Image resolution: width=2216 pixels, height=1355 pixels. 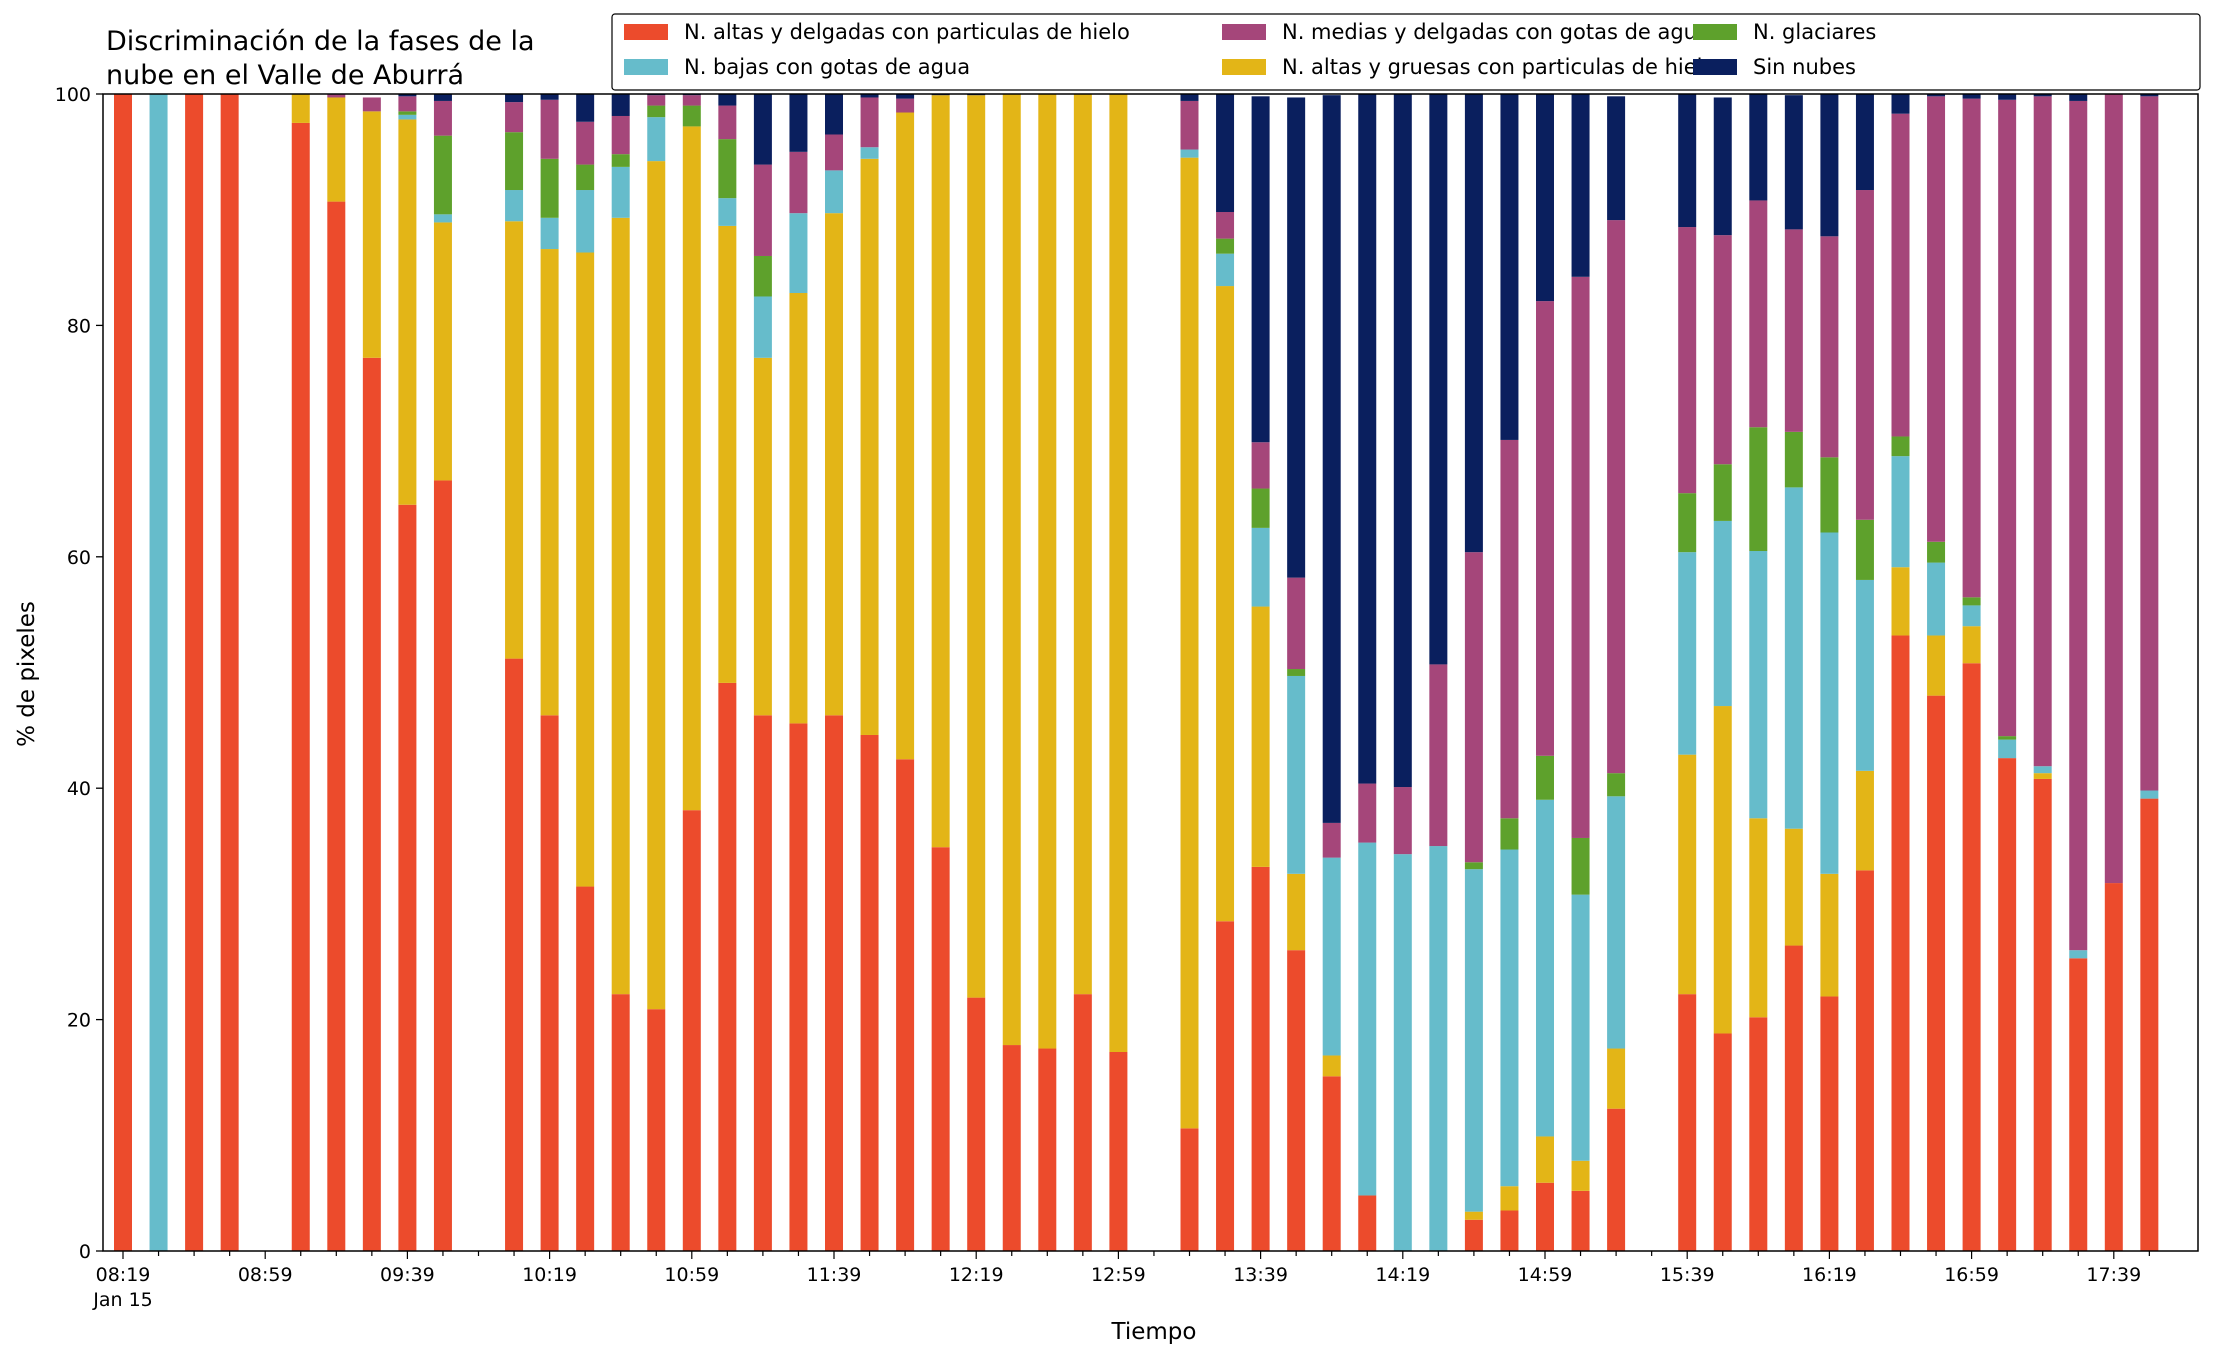 I want to click on x-tick-label: 13:39, so click(x=1260, y=1275).